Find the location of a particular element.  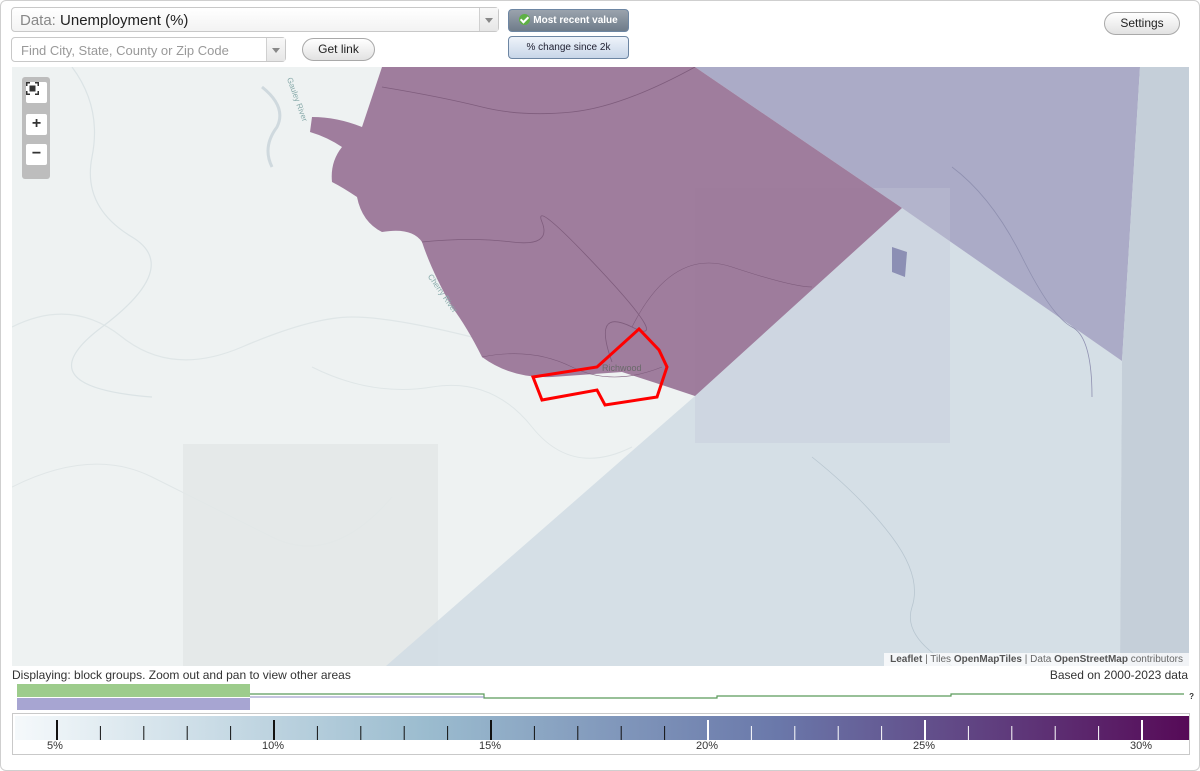

fullscreen-button is located at coordinates (36, 92).